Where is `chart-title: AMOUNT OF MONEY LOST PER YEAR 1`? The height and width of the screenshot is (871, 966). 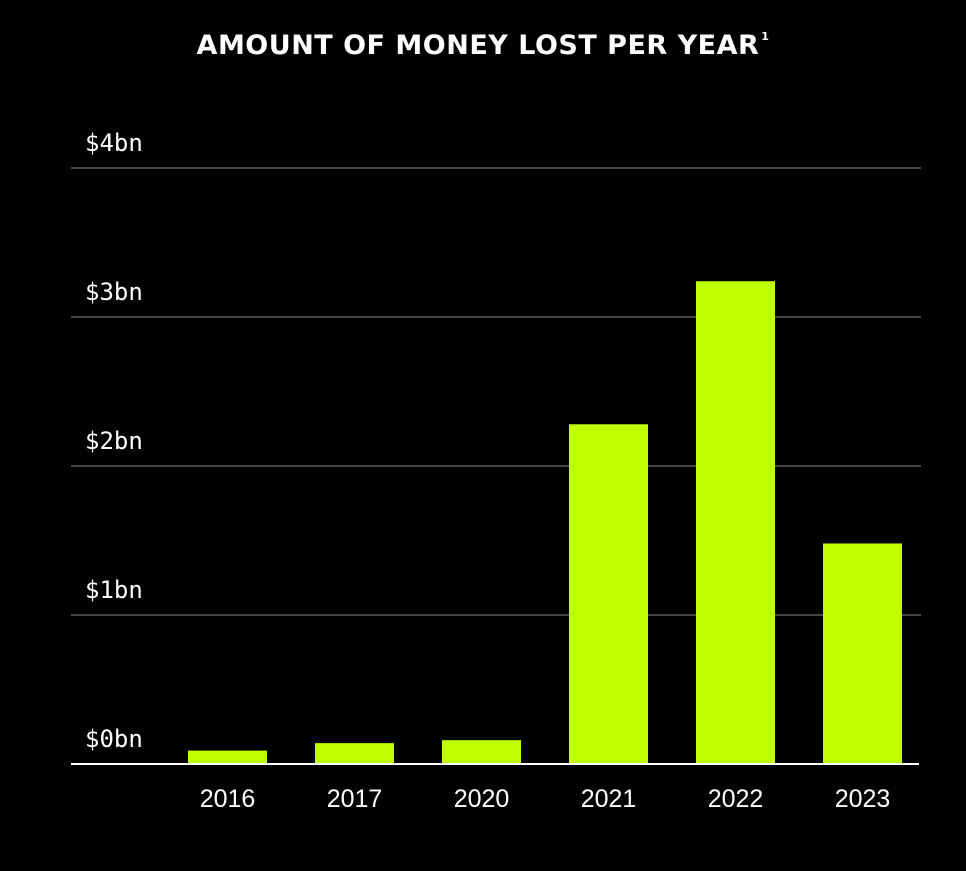
chart-title: AMOUNT OF MONEY LOST PER YEAR 1 is located at coordinates (483, 45).